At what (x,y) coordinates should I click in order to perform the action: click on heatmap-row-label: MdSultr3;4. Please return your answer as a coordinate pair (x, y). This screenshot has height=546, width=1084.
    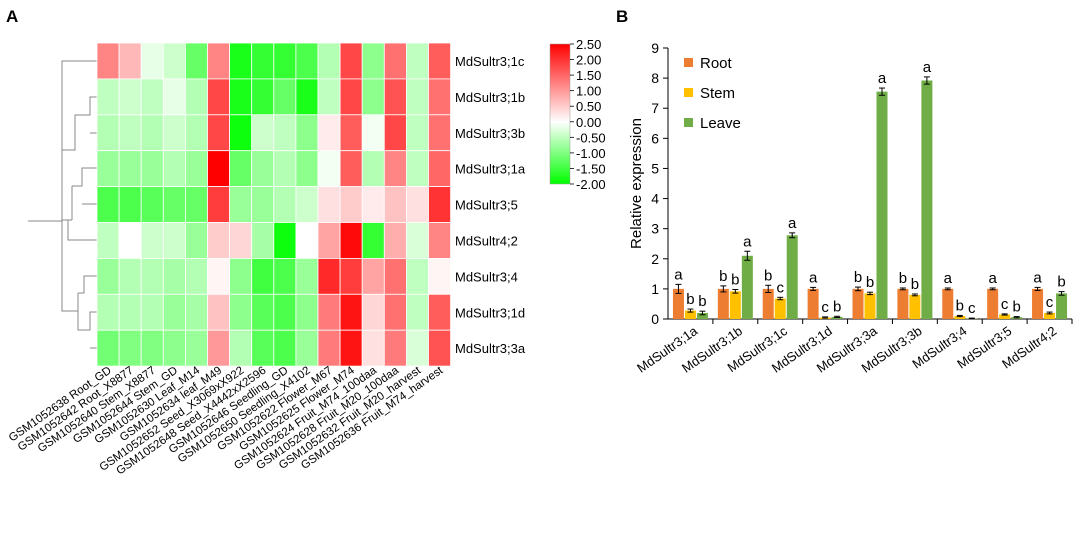
    Looking at the image, I should click on (486, 276).